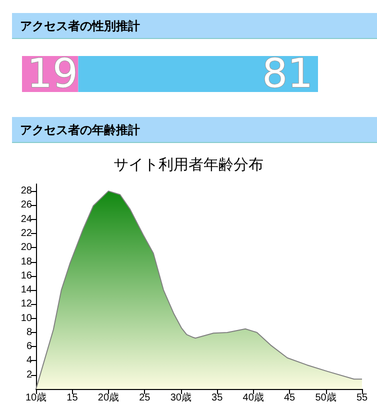 The width and height of the screenshot is (377, 408). Describe the element at coordinates (145, 398) in the screenshot. I see `x-tick-label: 25` at that location.